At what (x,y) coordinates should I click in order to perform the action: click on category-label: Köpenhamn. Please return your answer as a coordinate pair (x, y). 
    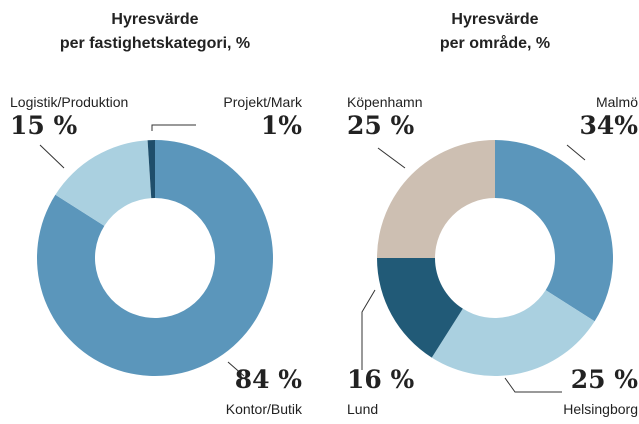
    Looking at the image, I should click on (385, 102).